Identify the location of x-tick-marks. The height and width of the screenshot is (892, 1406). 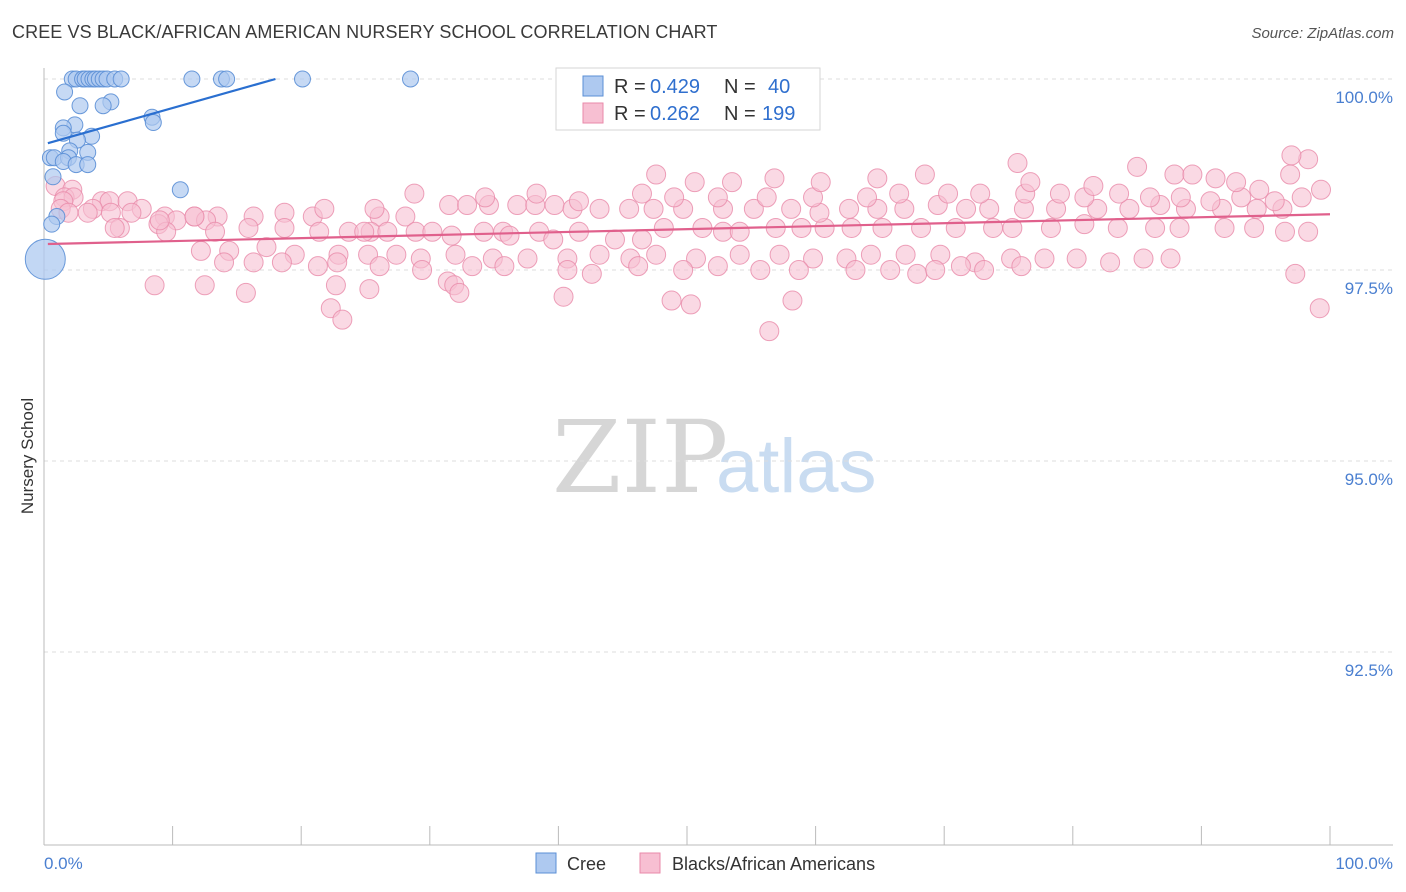
(751, 835).